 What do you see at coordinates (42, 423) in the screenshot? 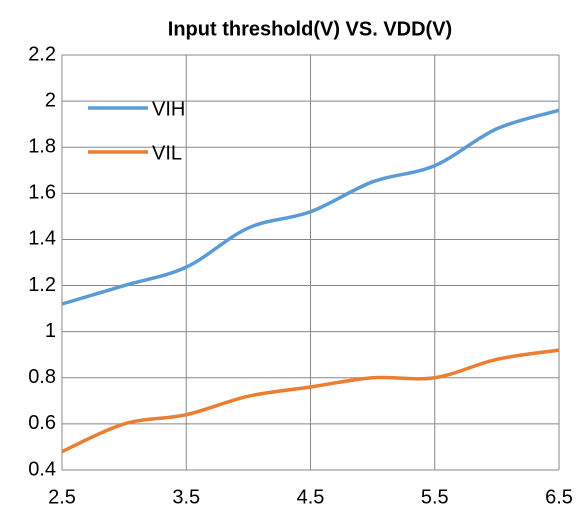
I see `y-tick-label: 0.6` at bounding box center [42, 423].